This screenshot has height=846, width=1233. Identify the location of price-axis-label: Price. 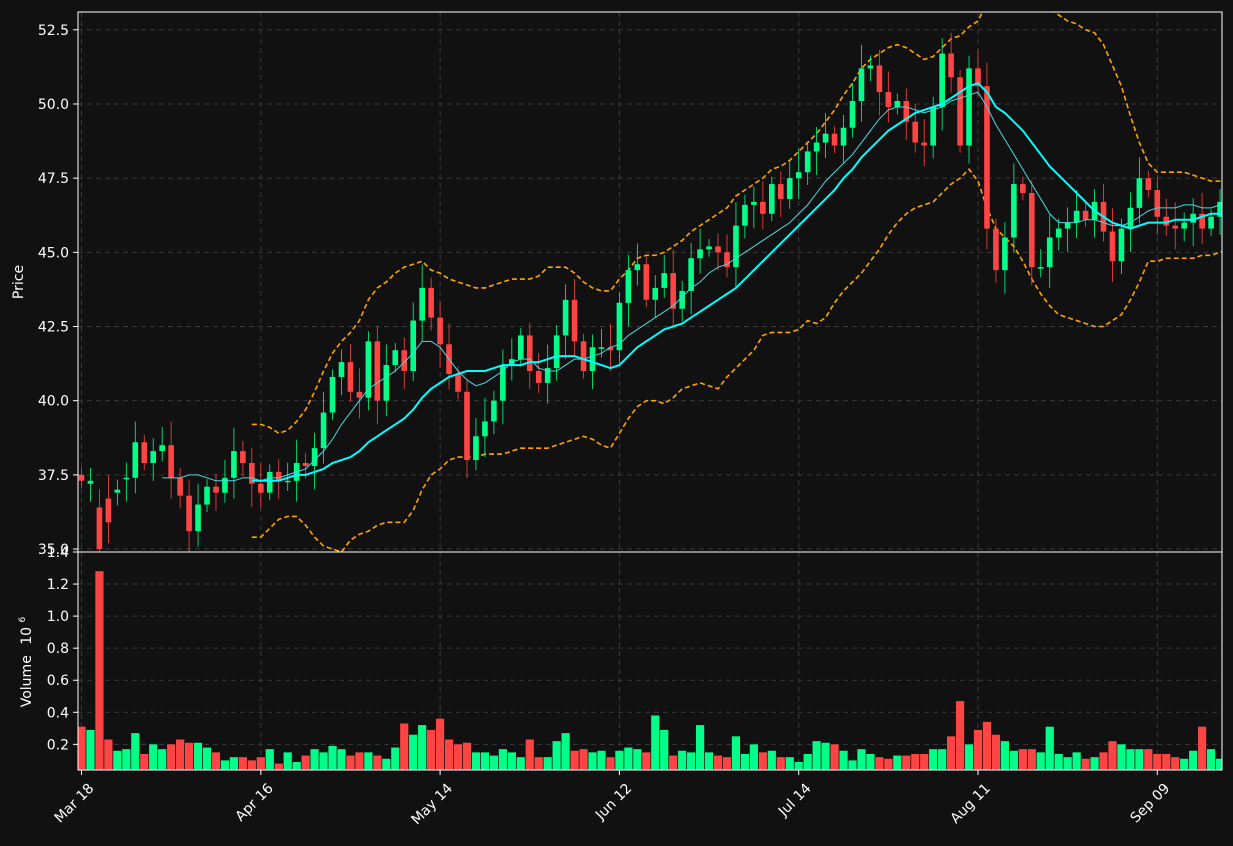
(19, 282).